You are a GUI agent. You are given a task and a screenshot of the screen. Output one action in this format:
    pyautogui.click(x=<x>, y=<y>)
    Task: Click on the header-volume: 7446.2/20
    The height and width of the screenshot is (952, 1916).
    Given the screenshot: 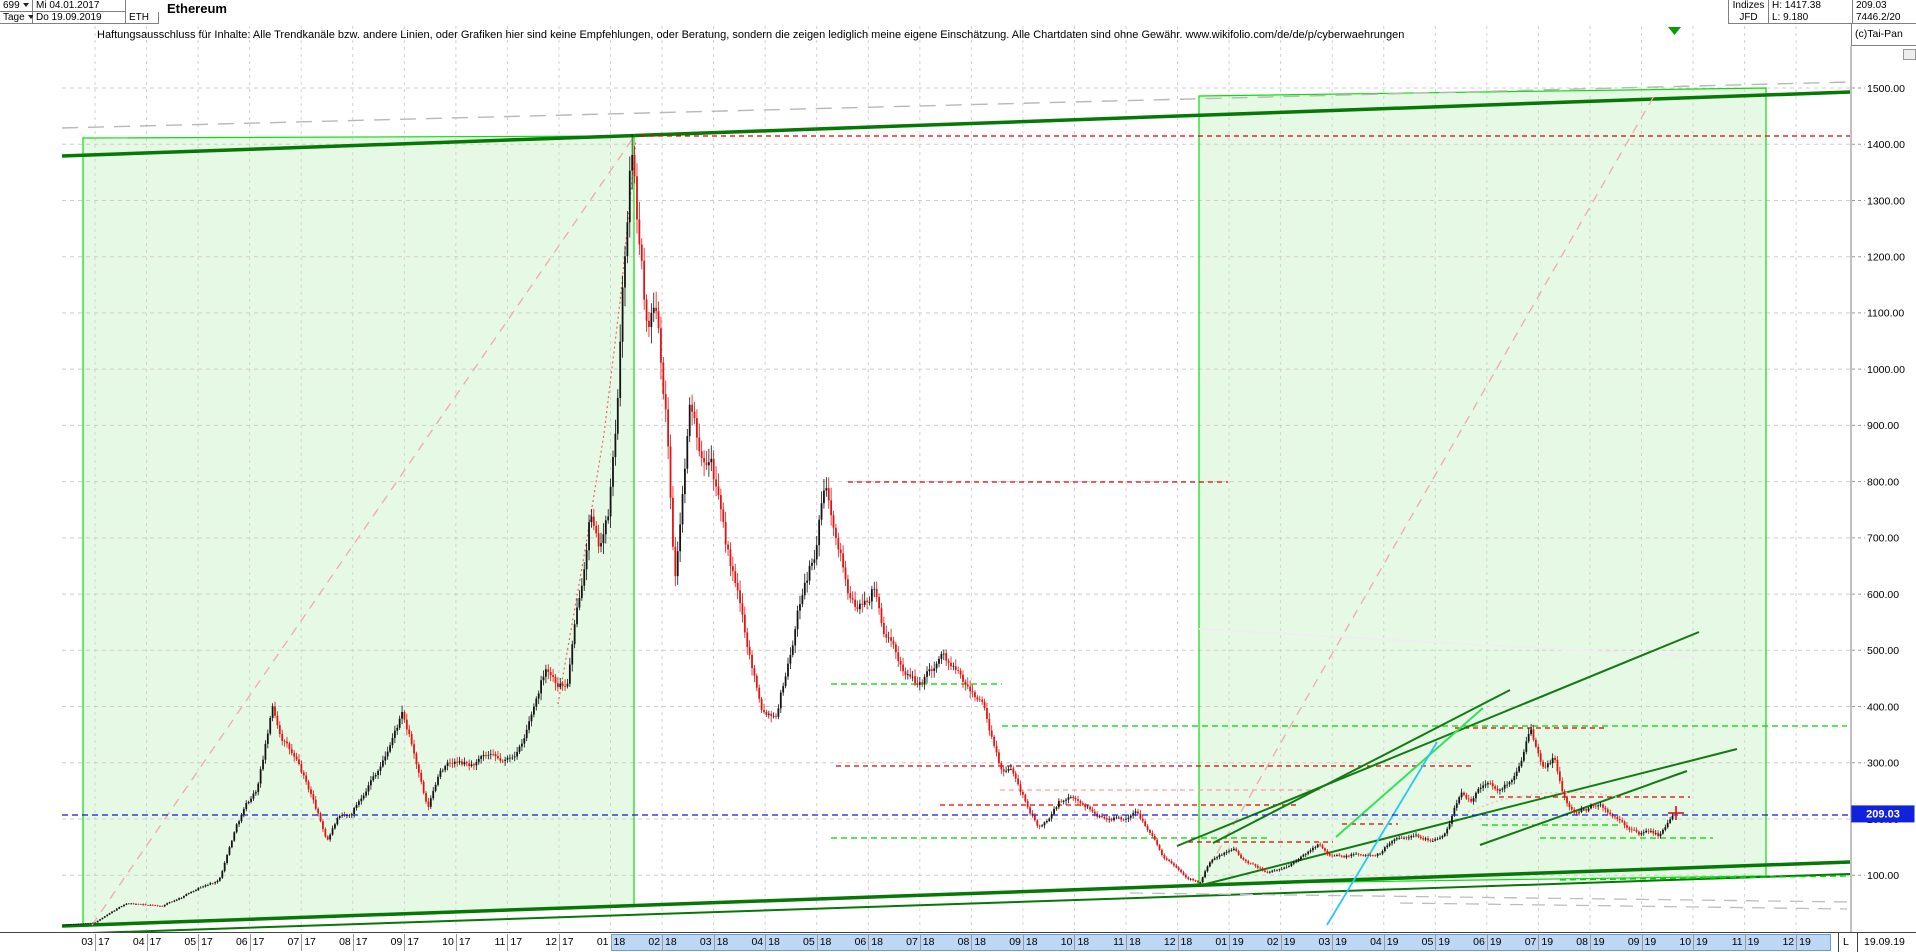 What is the action you would take?
    pyautogui.click(x=1884, y=18)
    